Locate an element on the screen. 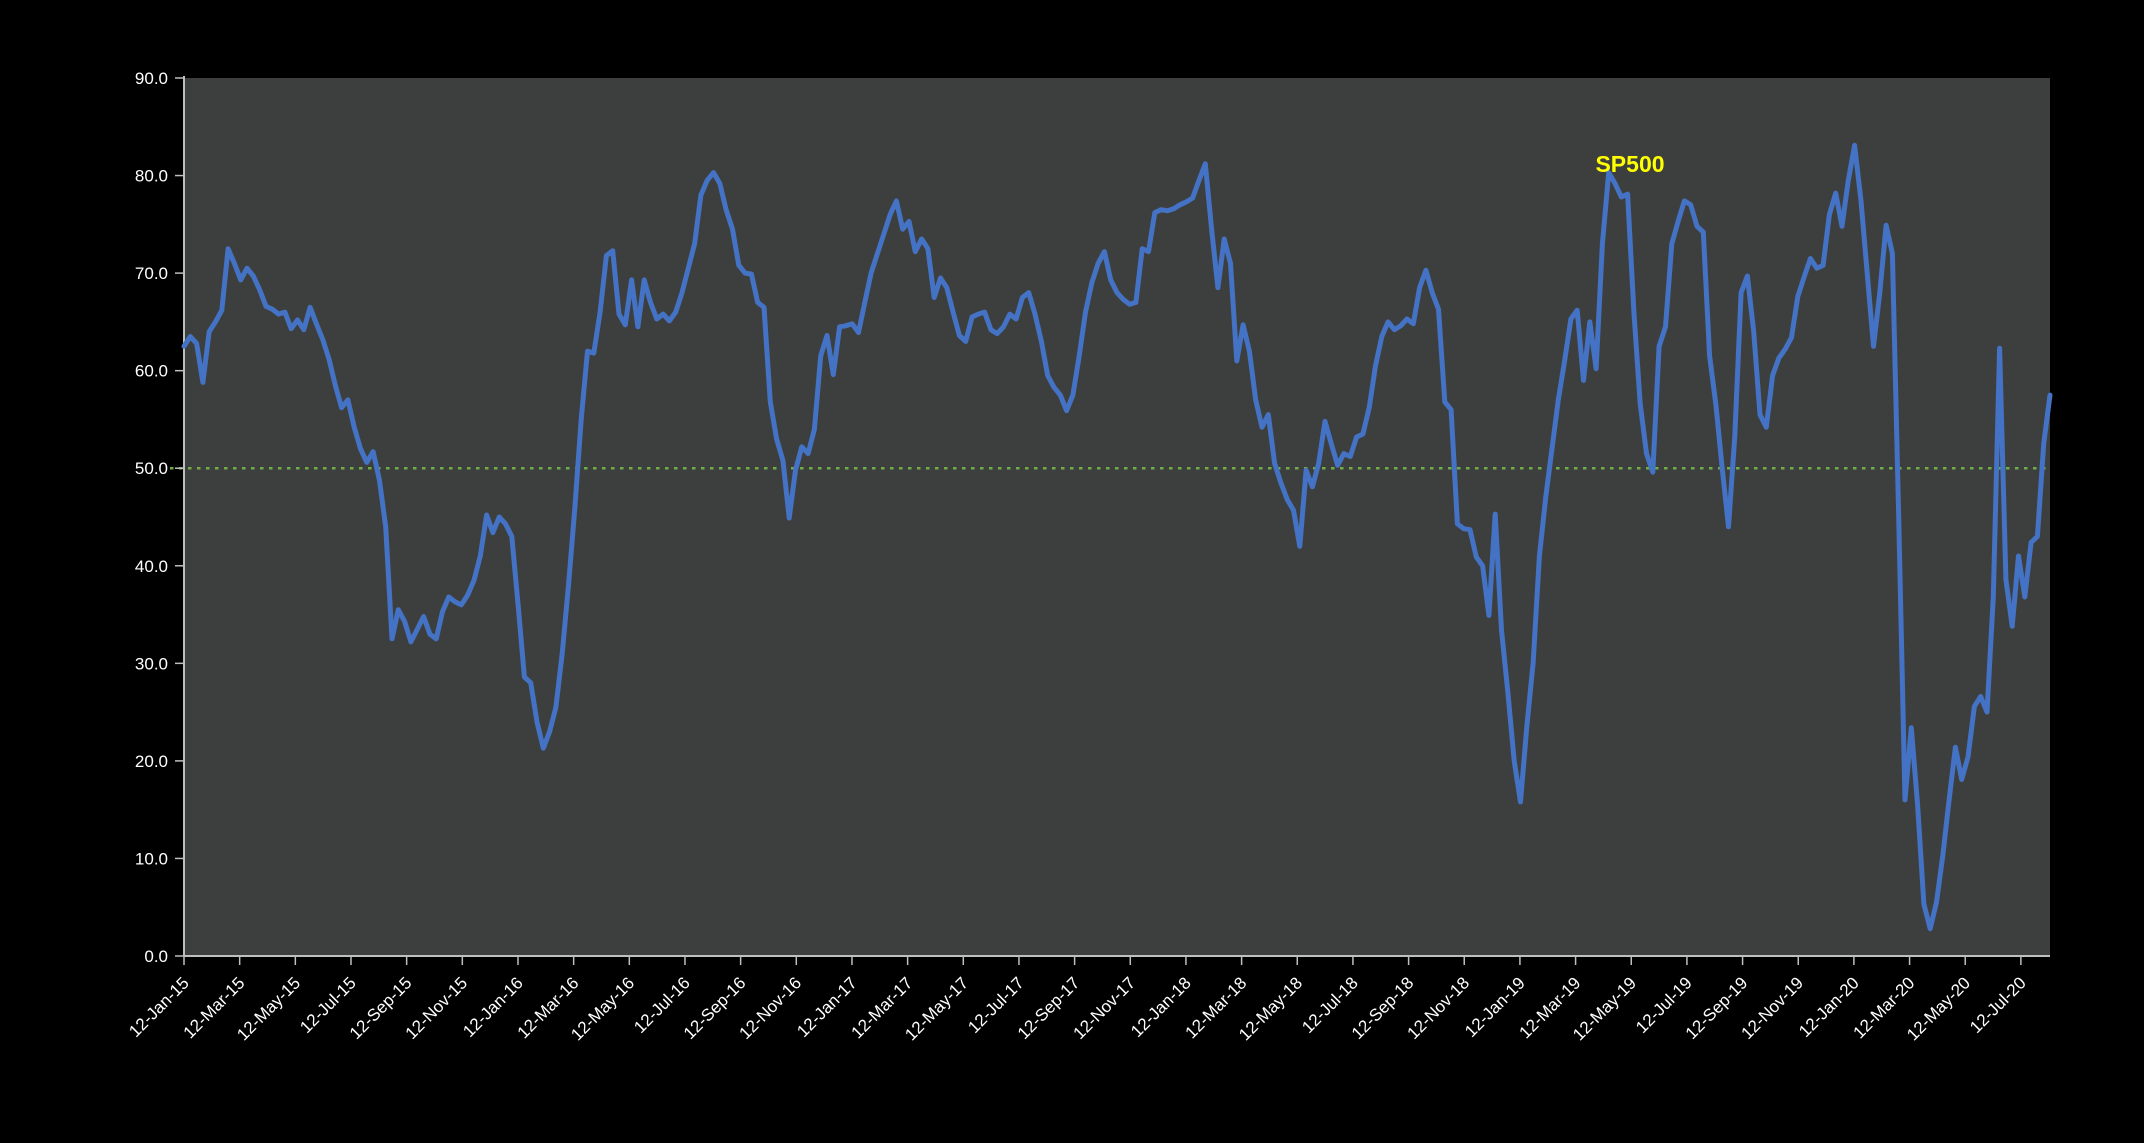 The height and width of the screenshot is (1143, 2144). series-label-sp500: SP500 is located at coordinates (1629, 164).